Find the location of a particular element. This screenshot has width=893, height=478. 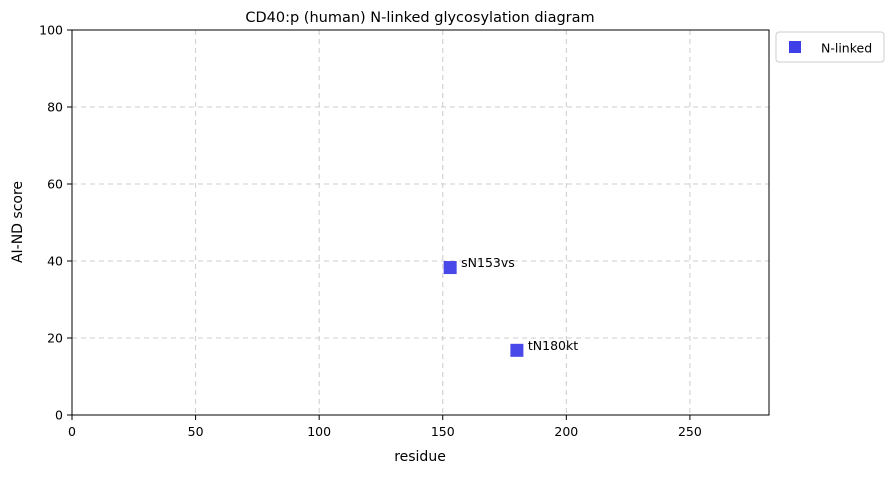

x-tick-label: 100 is located at coordinates (319, 431).